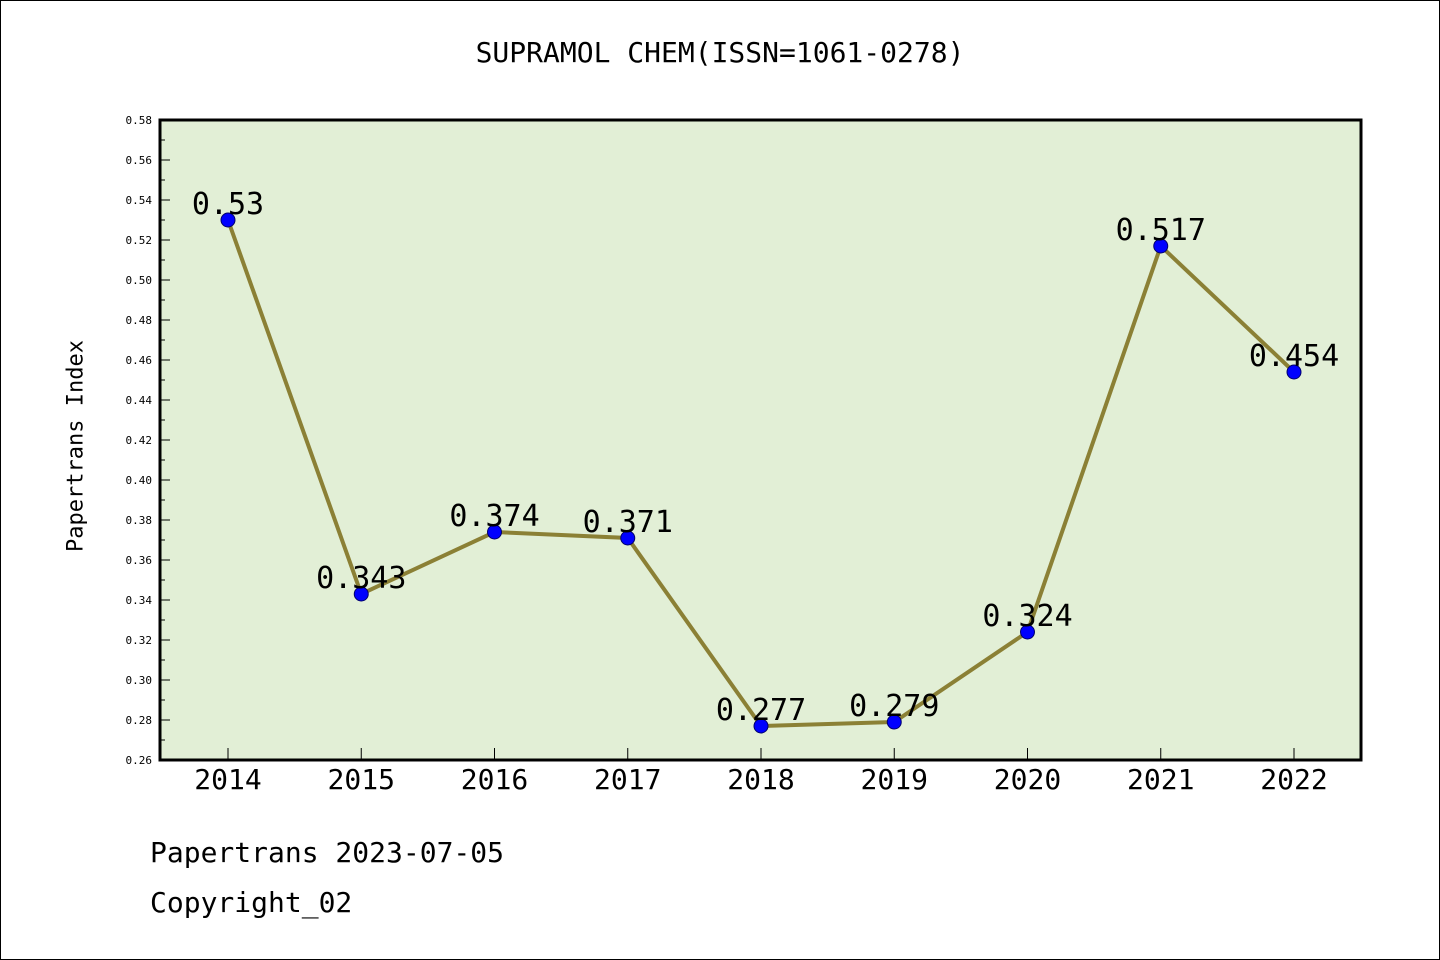 Image resolution: width=1440 pixels, height=960 pixels. What do you see at coordinates (227, 779) in the screenshot?
I see `x-tick-label: 2014` at bounding box center [227, 779].